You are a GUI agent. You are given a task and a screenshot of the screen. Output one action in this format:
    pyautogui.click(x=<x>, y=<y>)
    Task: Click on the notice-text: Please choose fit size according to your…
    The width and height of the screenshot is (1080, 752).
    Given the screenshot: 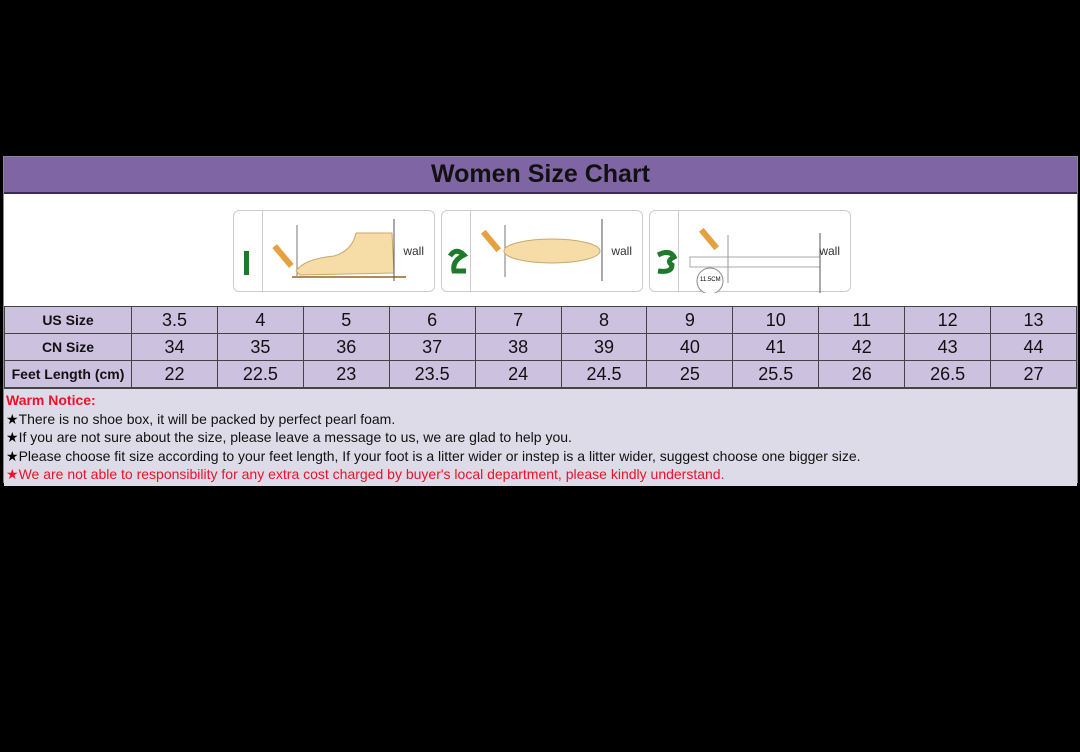 What is the action you would take?
    pyautogui.click(x=439, y=455)
    